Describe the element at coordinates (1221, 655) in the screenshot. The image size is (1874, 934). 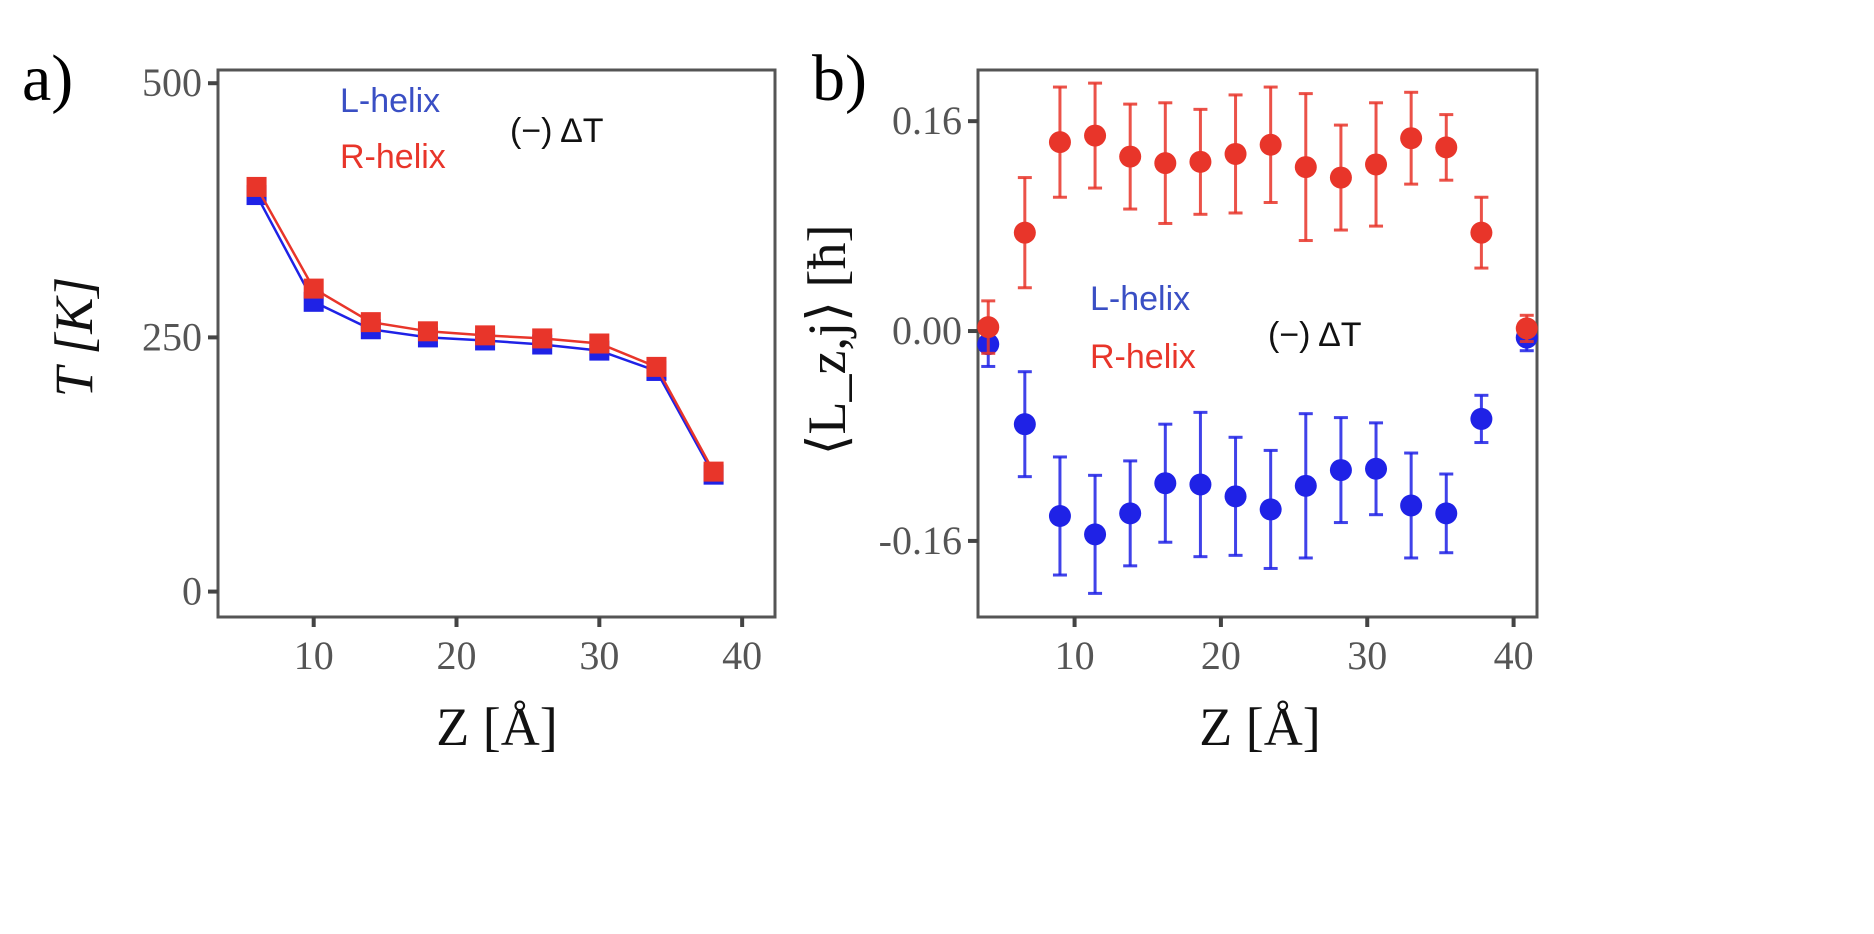
I see `panel-b-x-tick-label: 20` at that location.